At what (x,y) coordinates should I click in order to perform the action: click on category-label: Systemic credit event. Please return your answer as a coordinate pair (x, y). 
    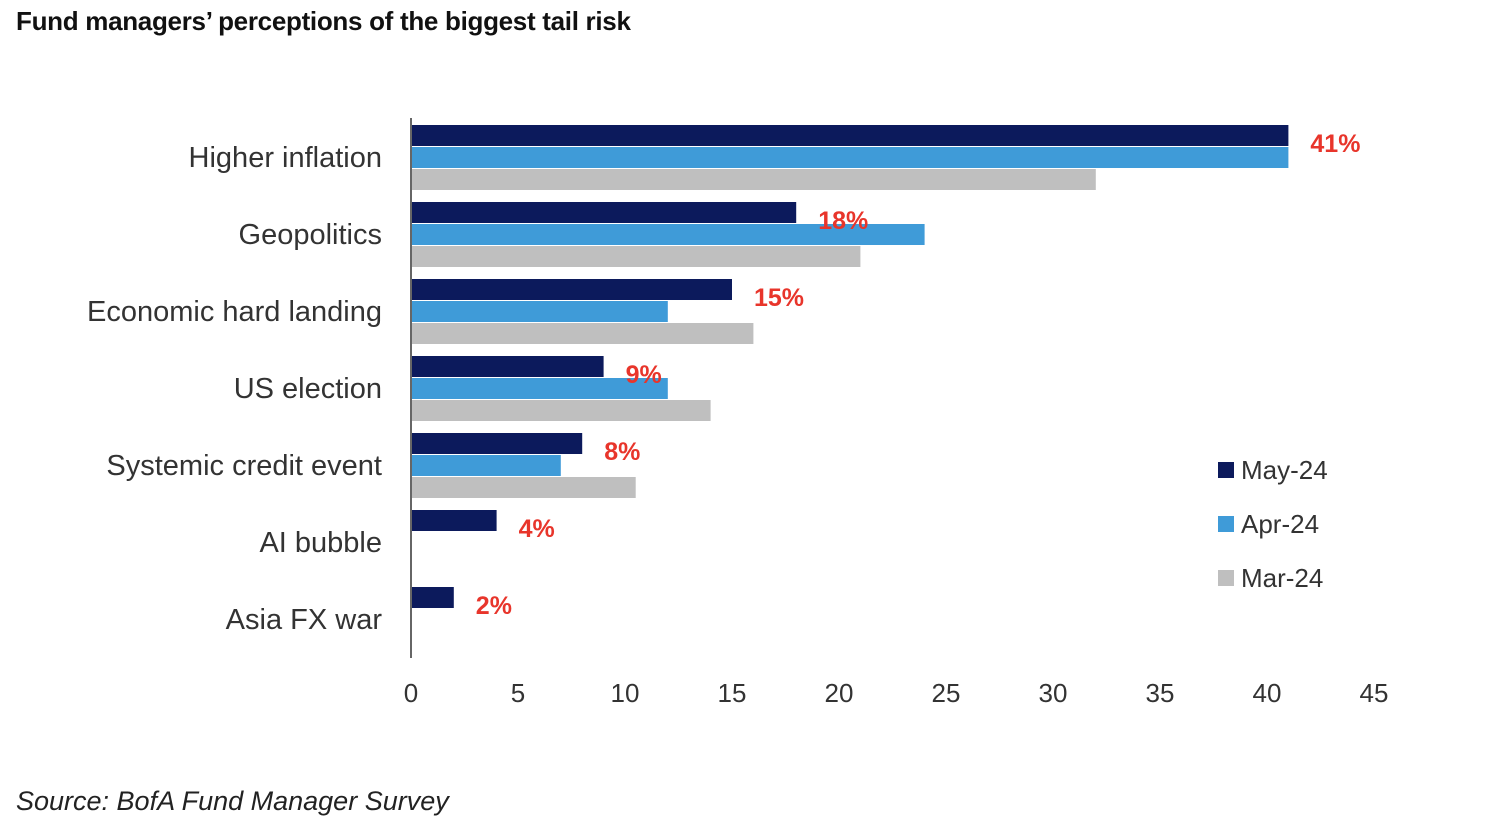
    Looking at the image, I should click on (244, 466).